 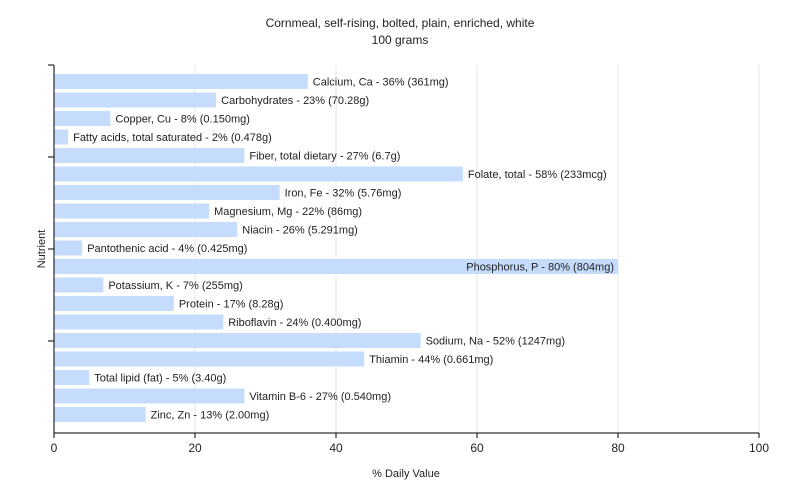 I want to click on x-tick-label: 80, so click(x=618, y=448).